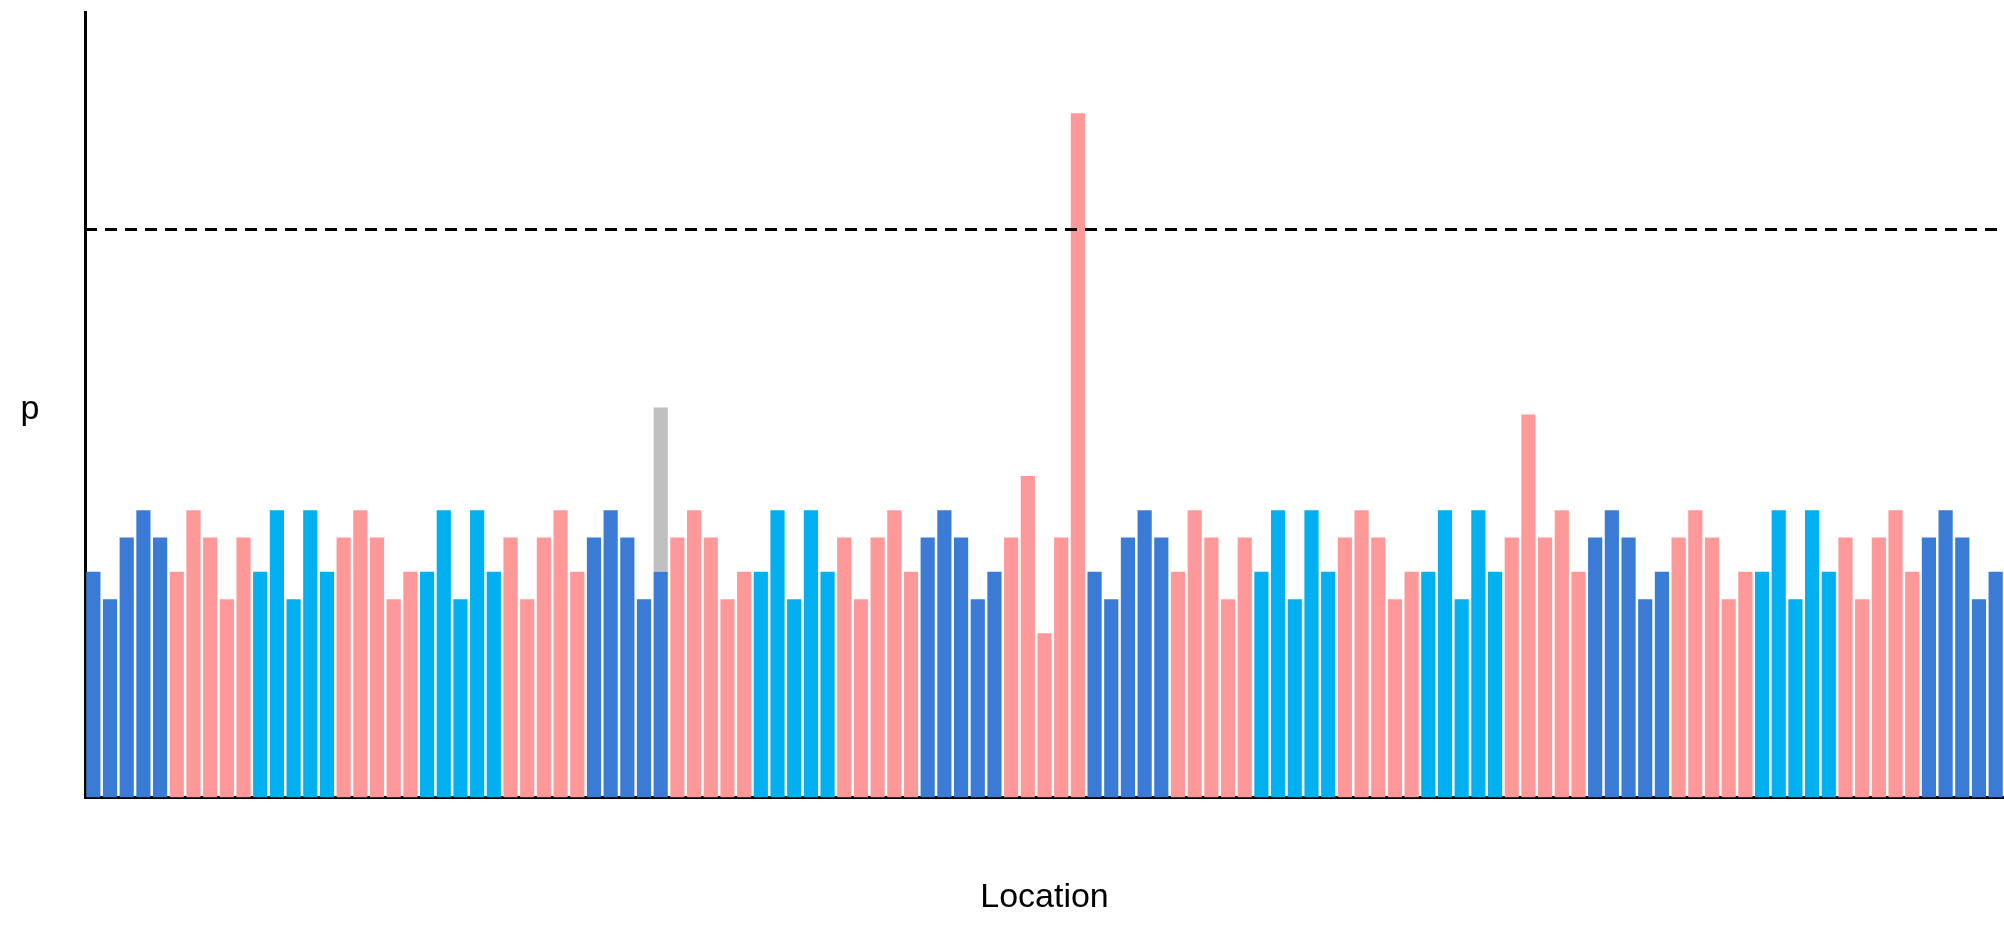 The width and height of the screenshot is (2004, 936). I want to click on x-axis-title: Location, so click(1044, 894).